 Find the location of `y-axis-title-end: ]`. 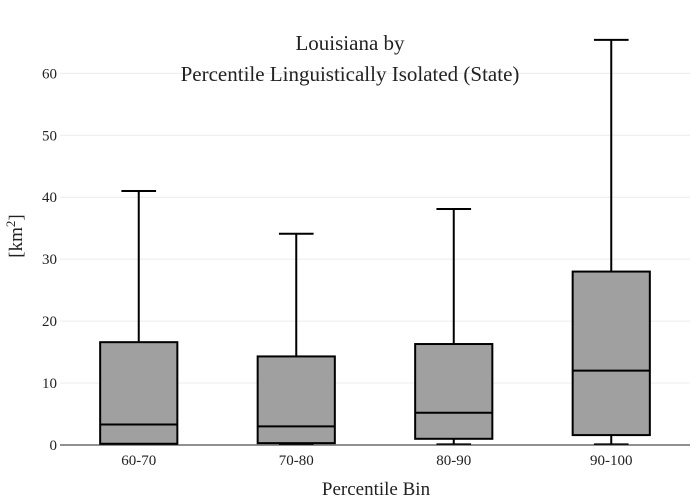

y-axis-title-end: ] is located at coordinates (16, 217).